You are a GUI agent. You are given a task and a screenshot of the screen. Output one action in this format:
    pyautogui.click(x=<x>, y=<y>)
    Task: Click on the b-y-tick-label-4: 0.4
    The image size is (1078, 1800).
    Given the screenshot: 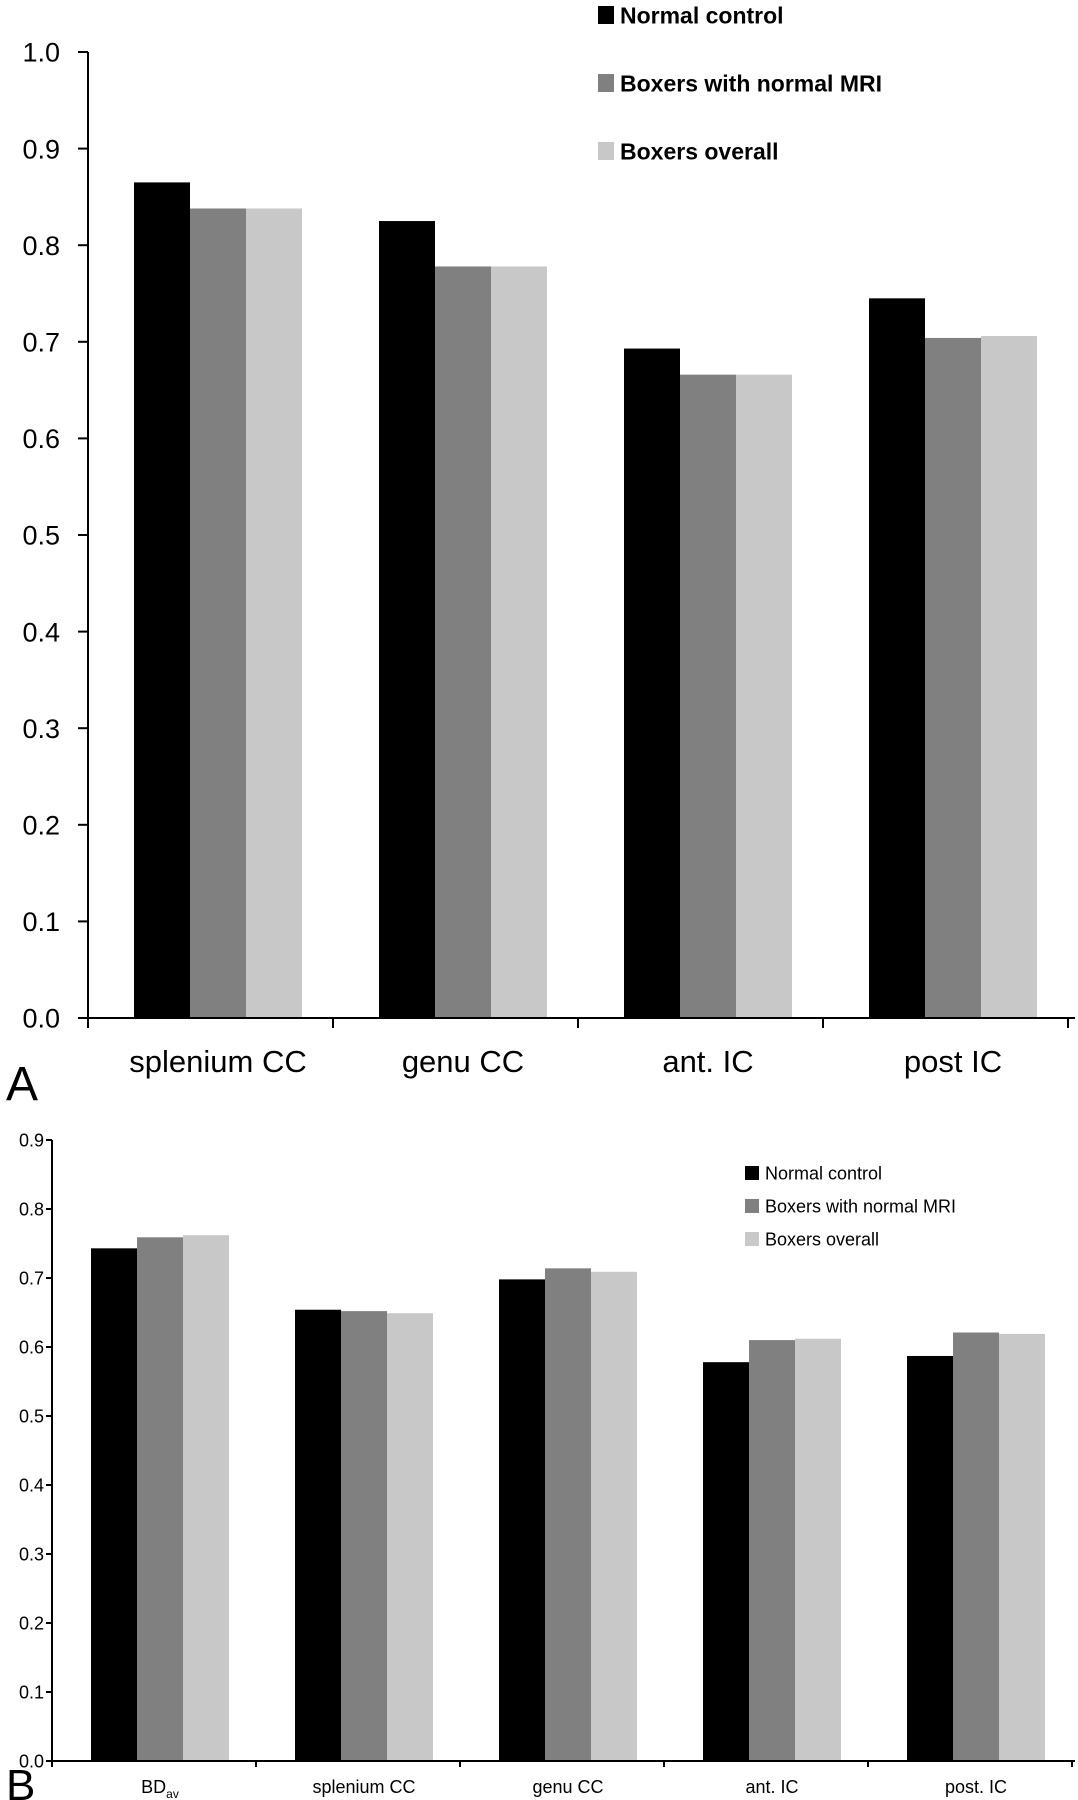 What is the action you would take?
    pyautogui.click(x=31, y=1485)
    